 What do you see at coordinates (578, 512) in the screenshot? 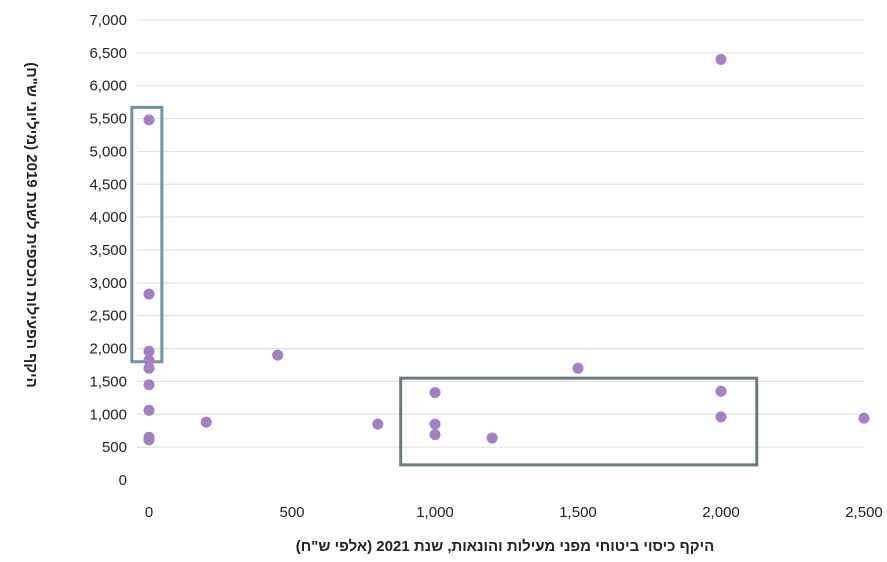
I see `x-tick-label: 1,500` at bounding box center [578, 512].